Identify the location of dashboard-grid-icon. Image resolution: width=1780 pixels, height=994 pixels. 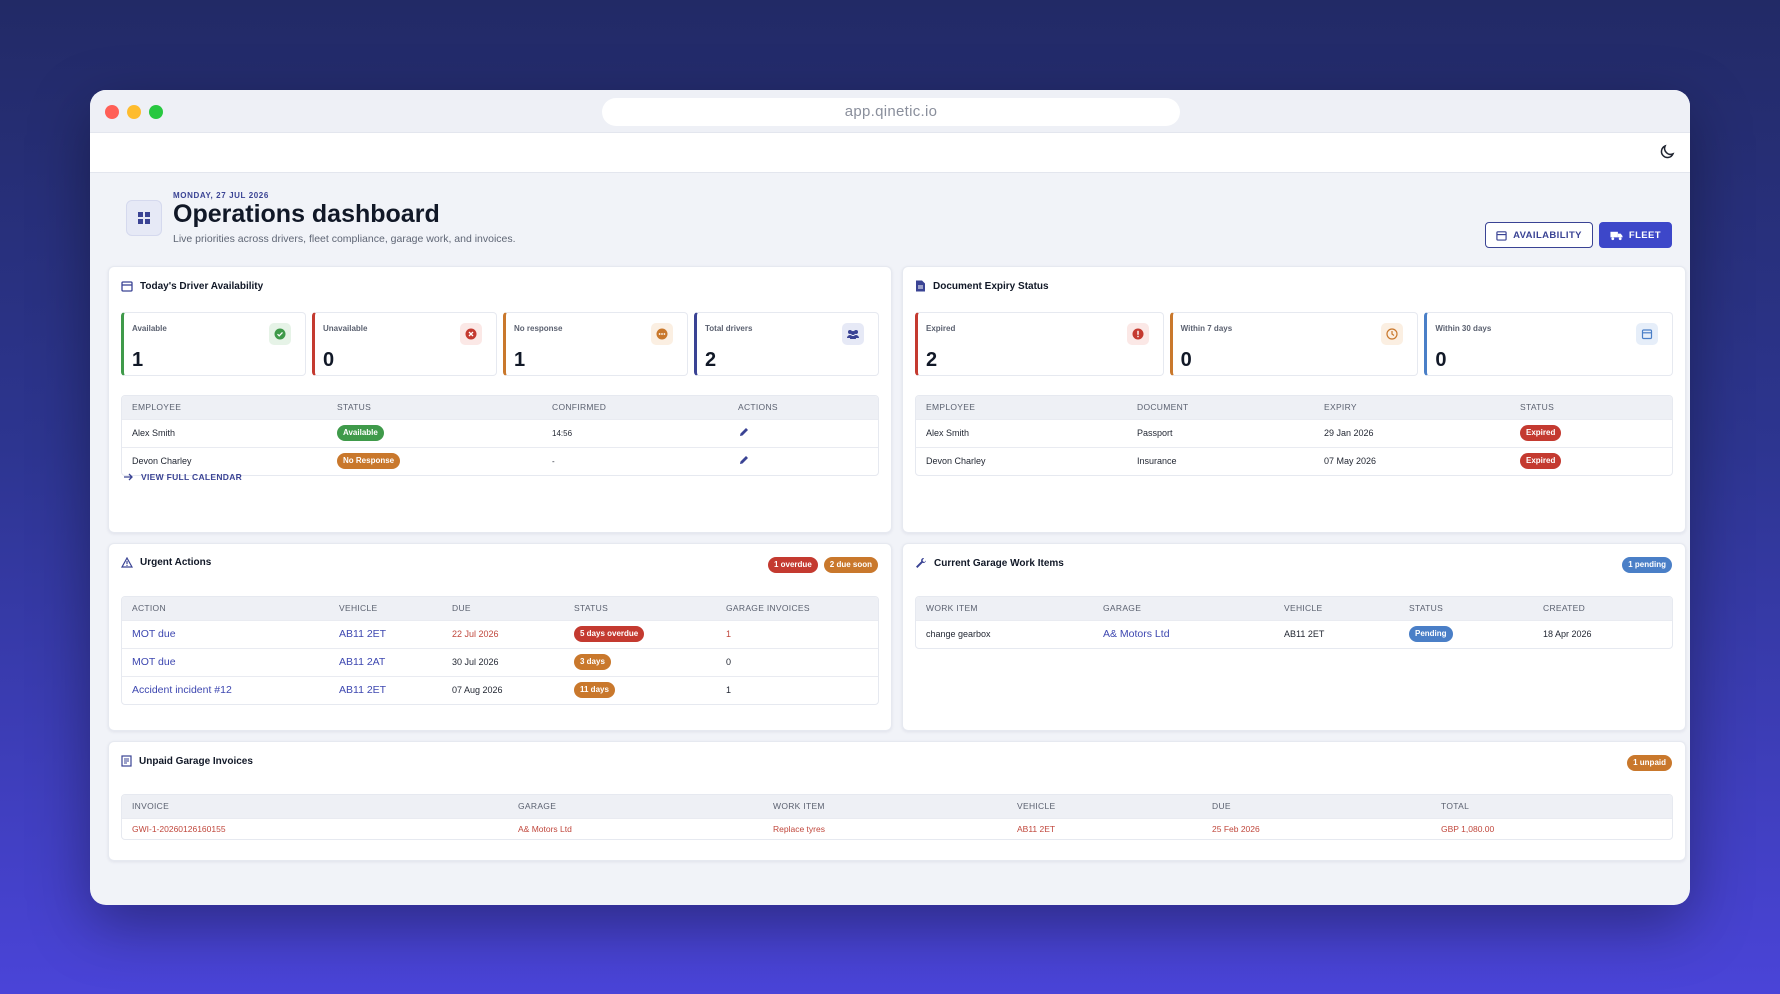
(144, 218).